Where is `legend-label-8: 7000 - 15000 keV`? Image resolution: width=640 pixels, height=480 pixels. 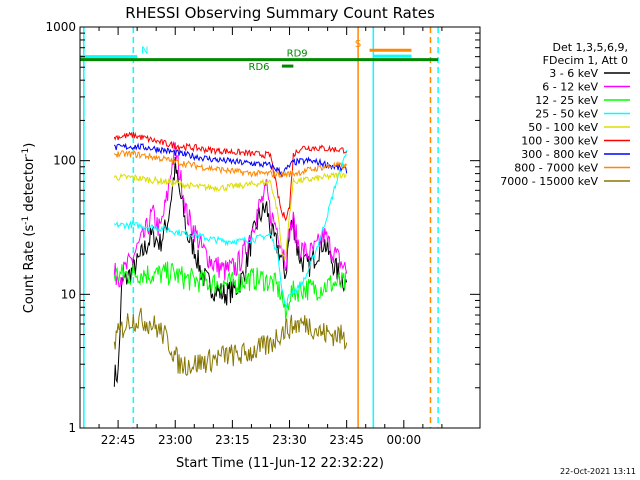
legend-label-8: 7000 - 15000 keV is located at coordinates (549, 181).